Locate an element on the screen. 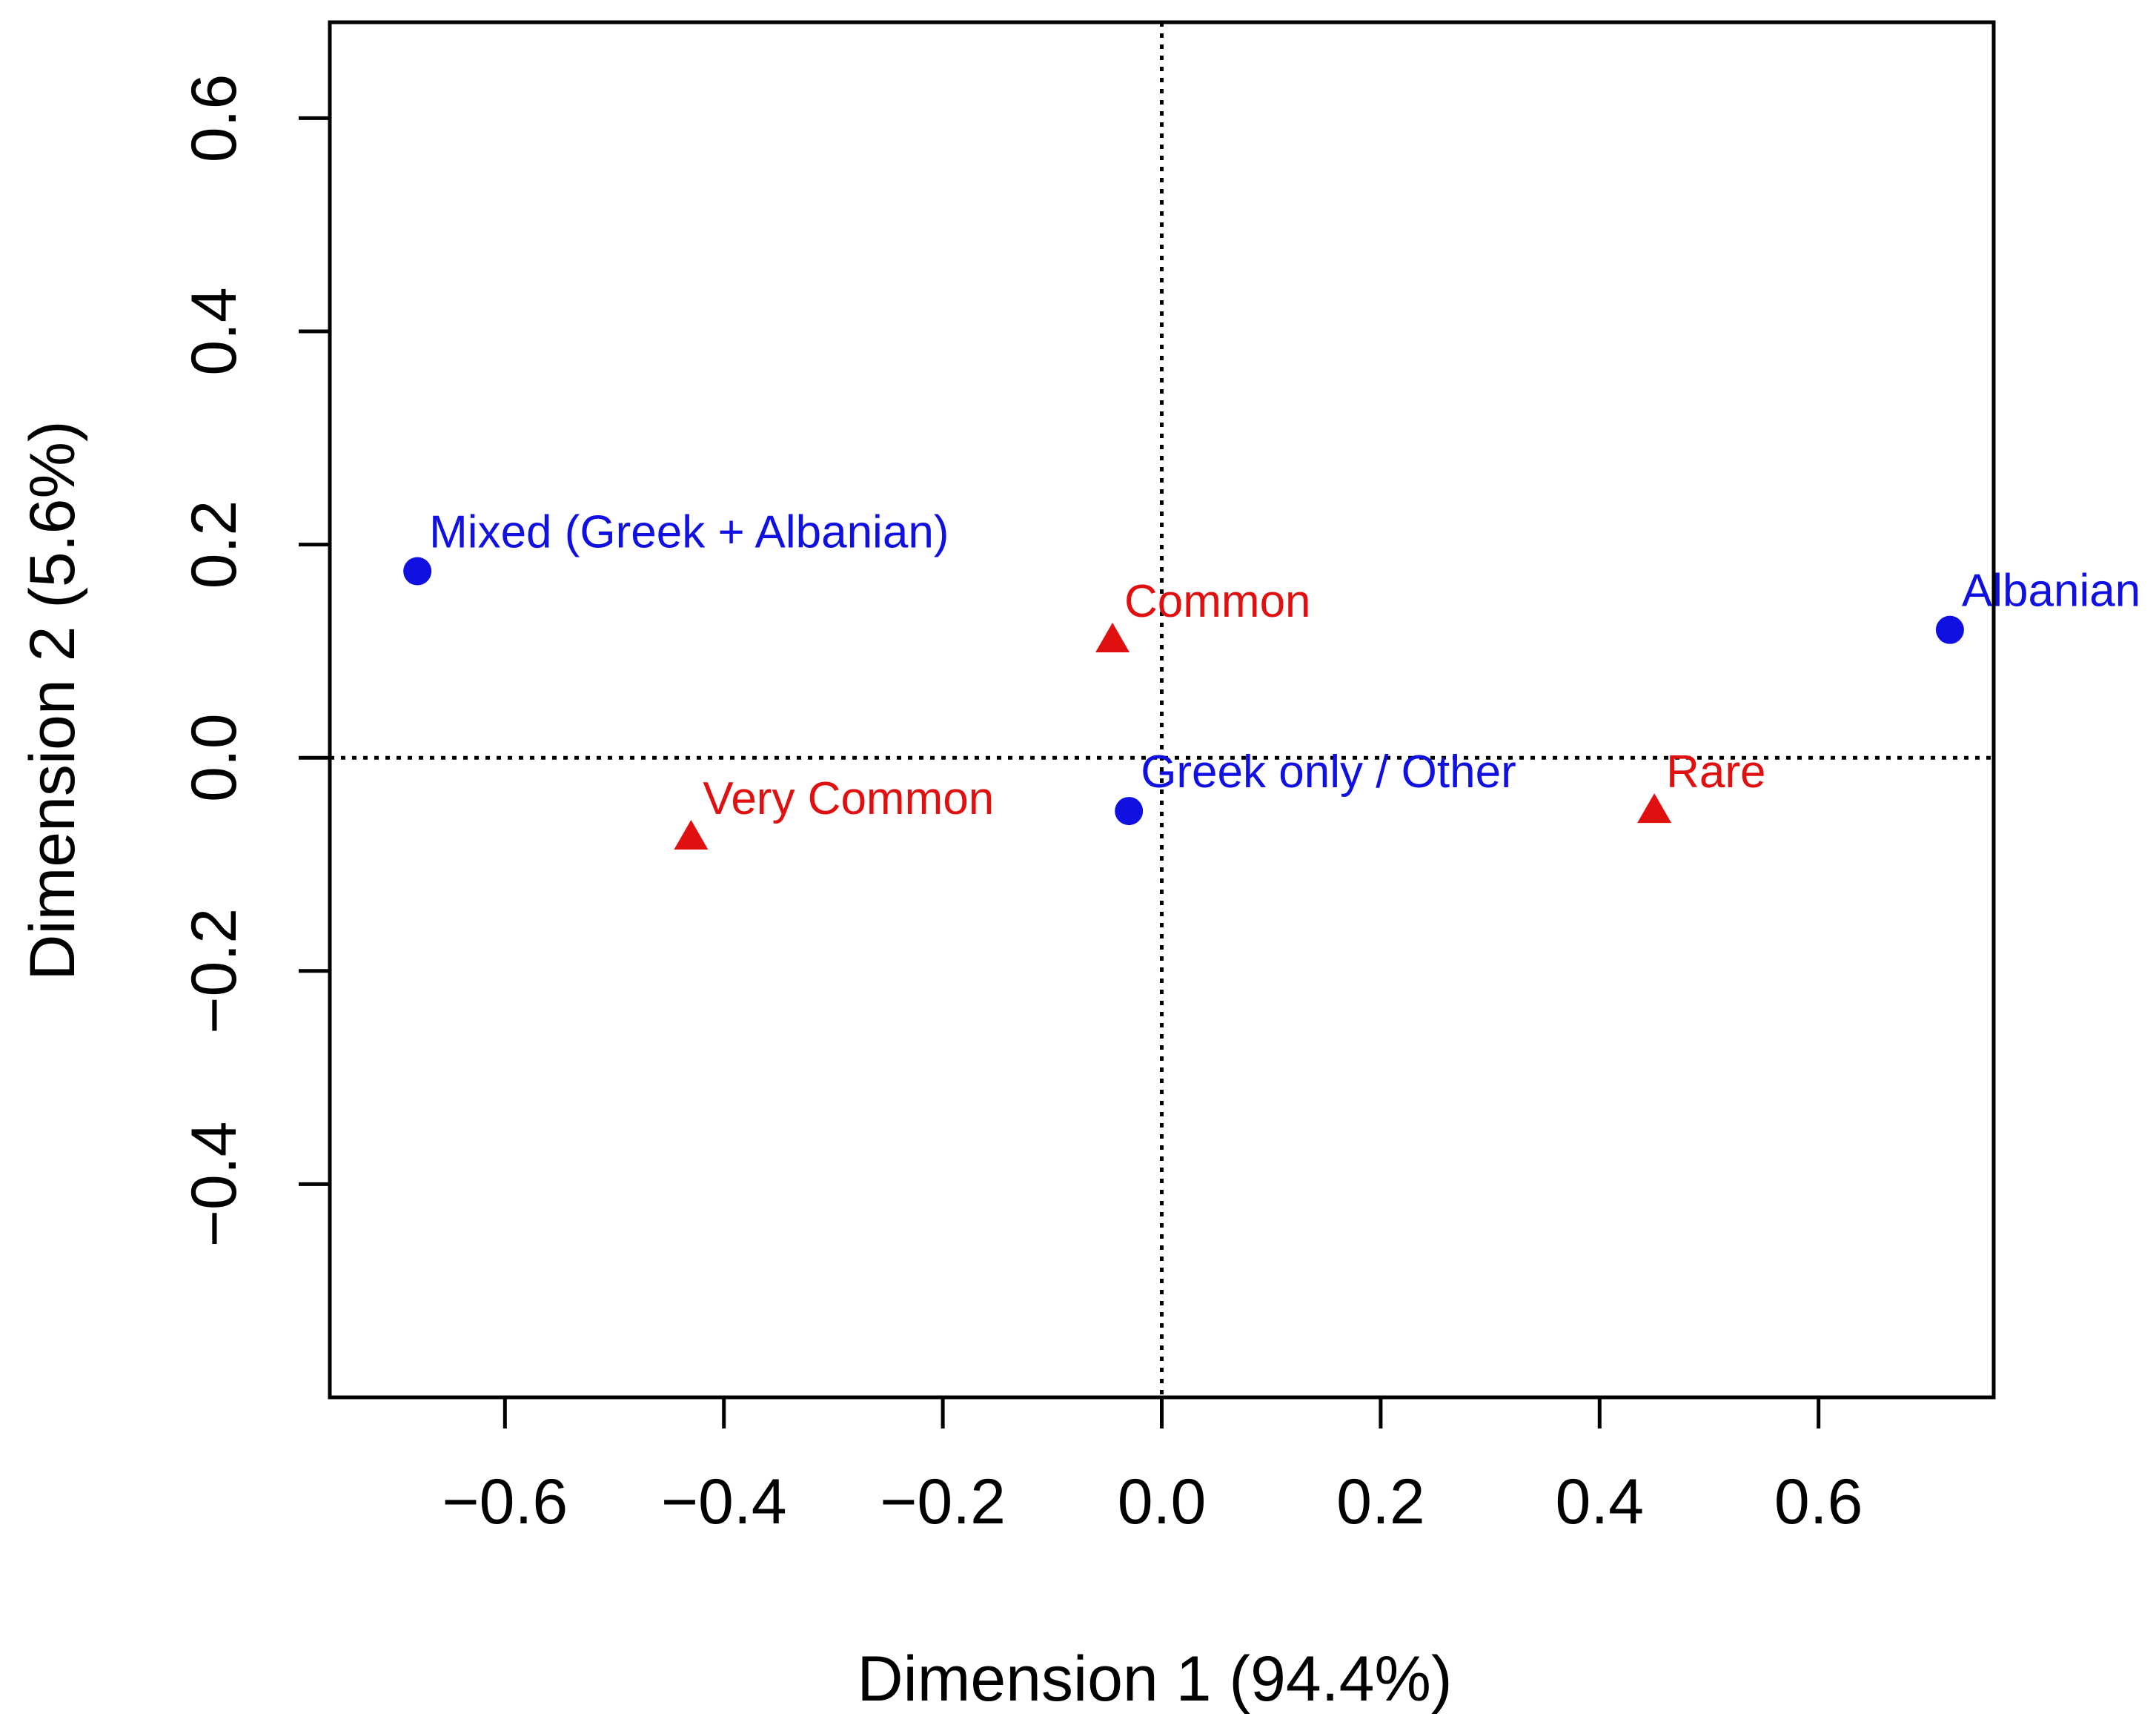 The height and width of the screenshot is (1725, 2156). point-label: Very Common is located at coordinates (848, 799).